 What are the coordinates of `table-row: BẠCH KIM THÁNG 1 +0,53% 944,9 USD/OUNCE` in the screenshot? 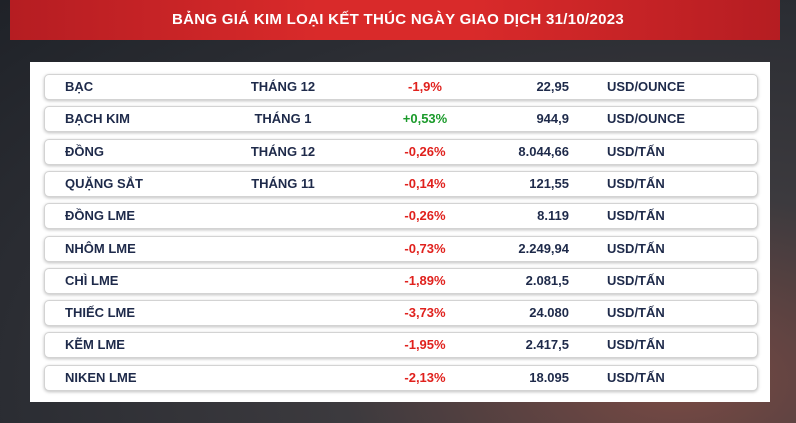 It's located at (401, 119).